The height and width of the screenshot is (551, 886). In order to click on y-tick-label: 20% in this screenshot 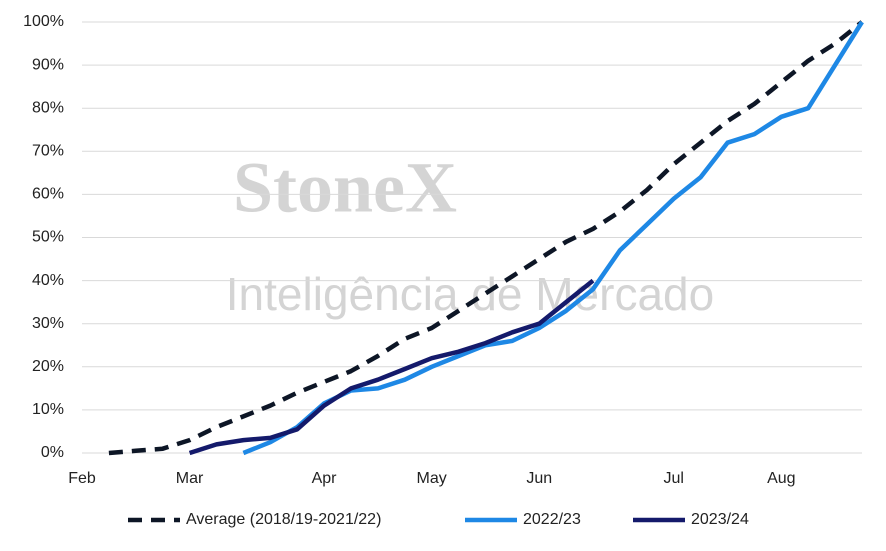, I will do `click(48, 366)`.